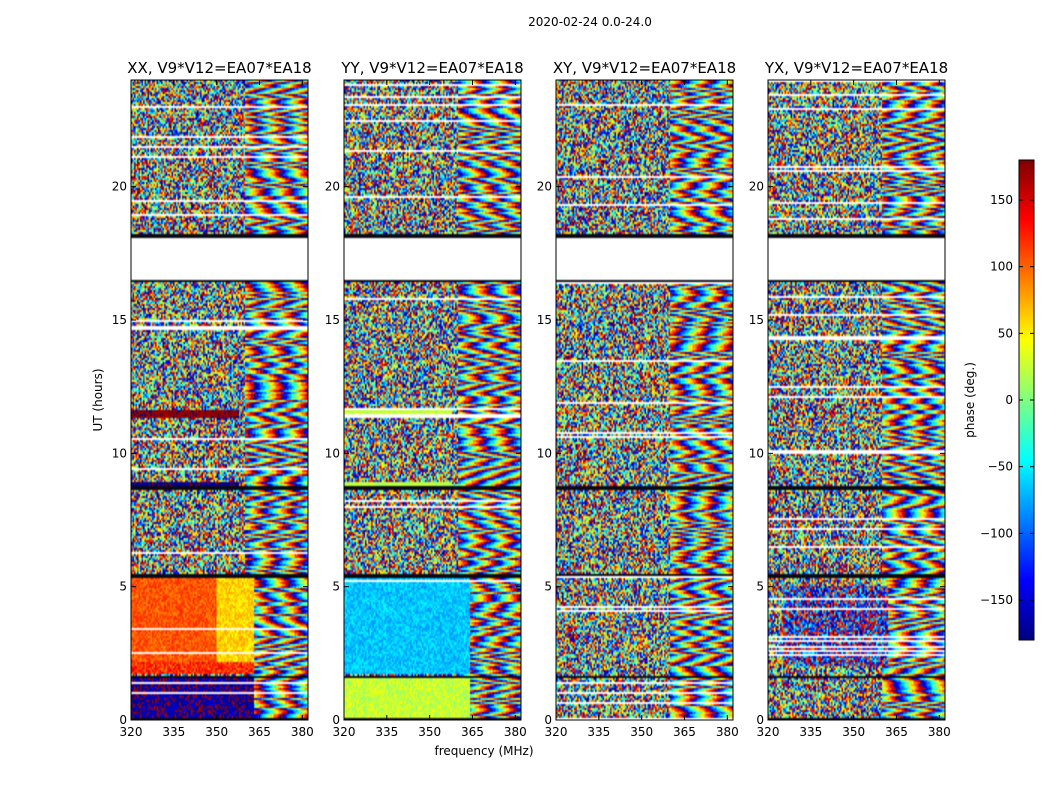 The width and height of the screenshot is (1050, 800). I want to click on panel-4-frame, so click(856, 400).